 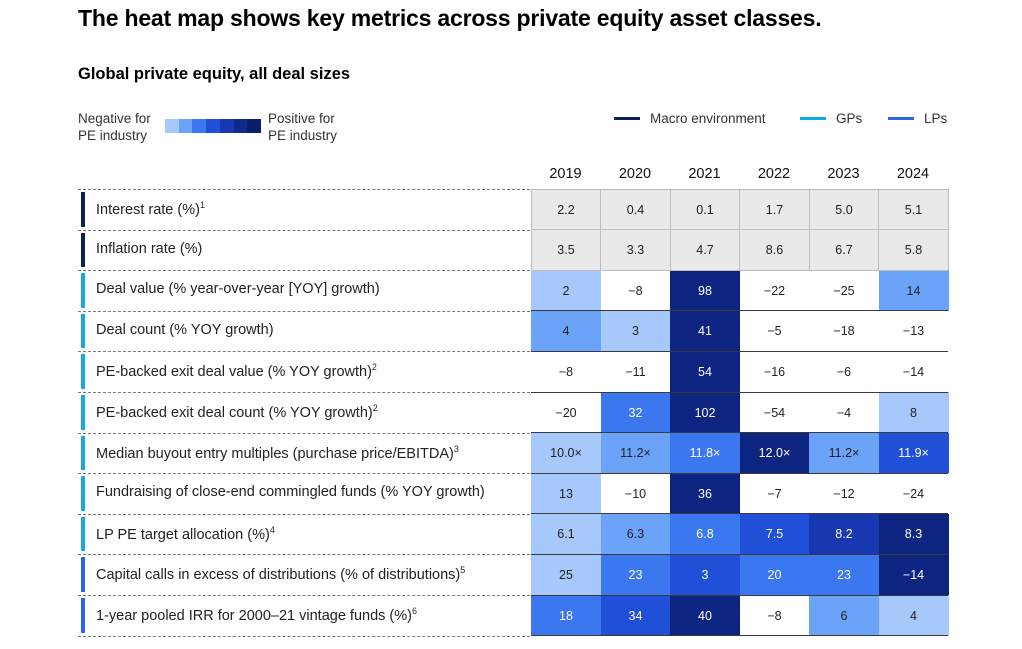 What do you see at coordinates (705, 250) in the screenshot?
I see `heatmap-cell: 4.7` at bounding box center [705, 250].